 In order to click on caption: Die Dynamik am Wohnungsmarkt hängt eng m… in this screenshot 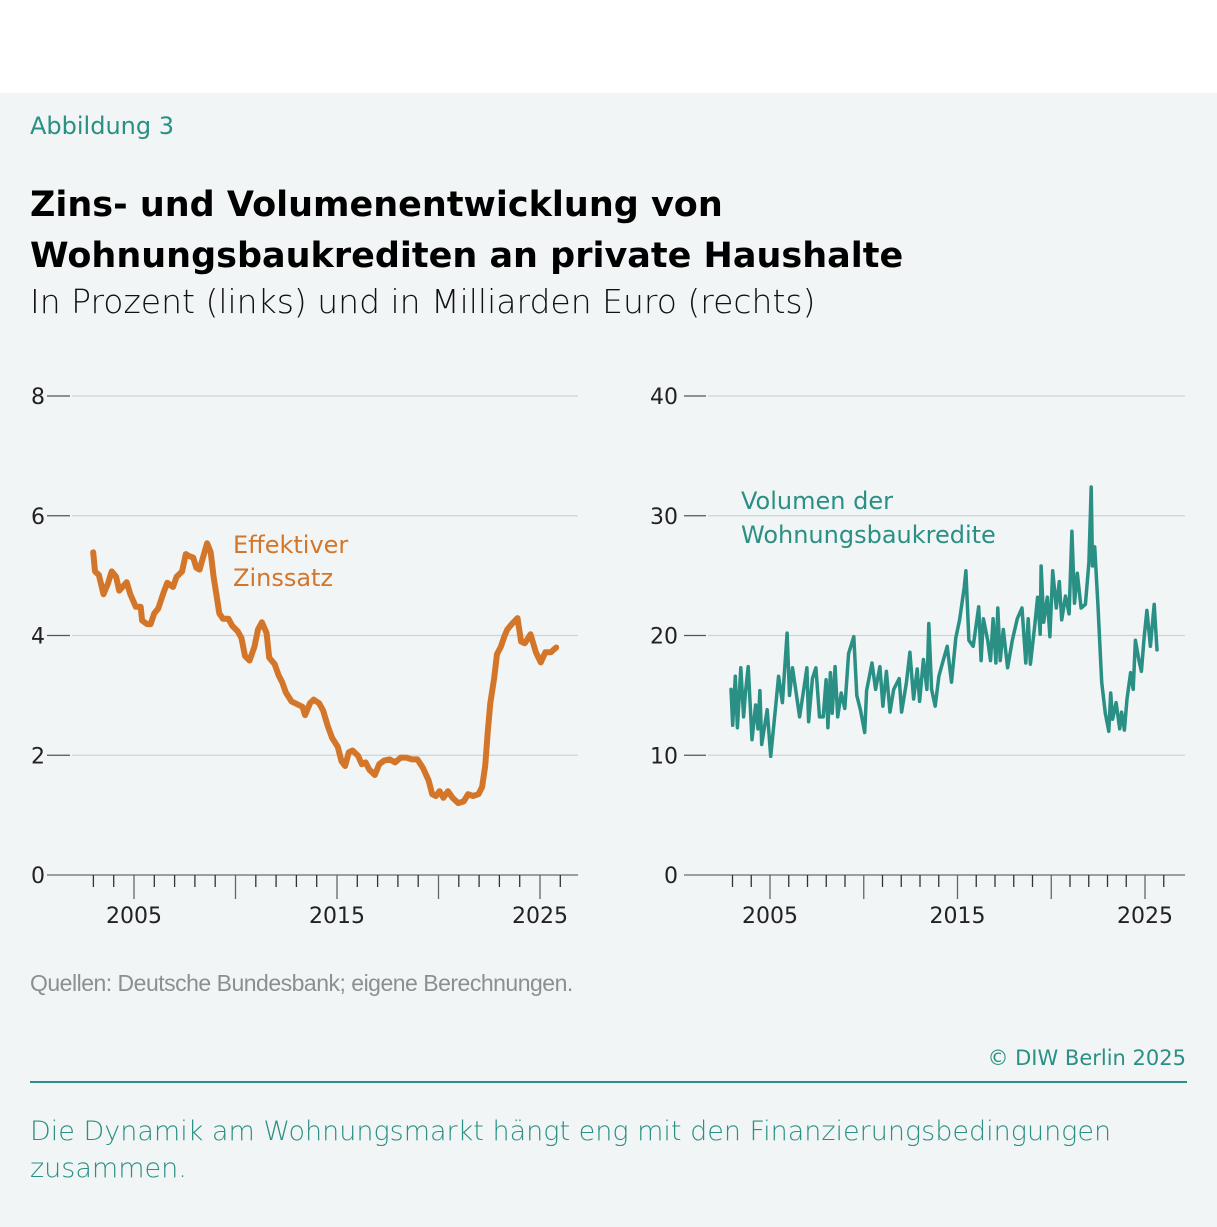, I will do `click(571, 1150)`.